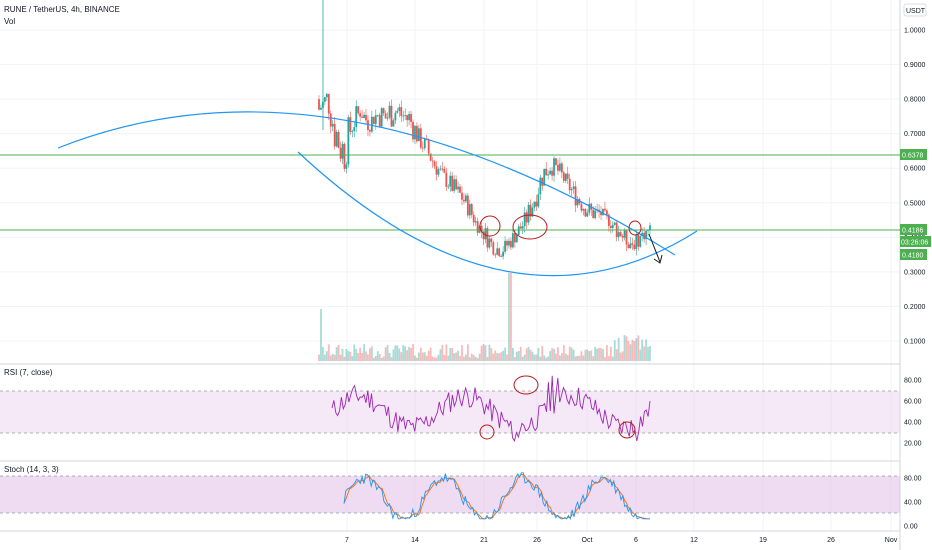 This screenshot has width=932, height=550. Describe the element at coordinates (537, 540) in the screenshot. I see `time-tick-label: 26` at that location.